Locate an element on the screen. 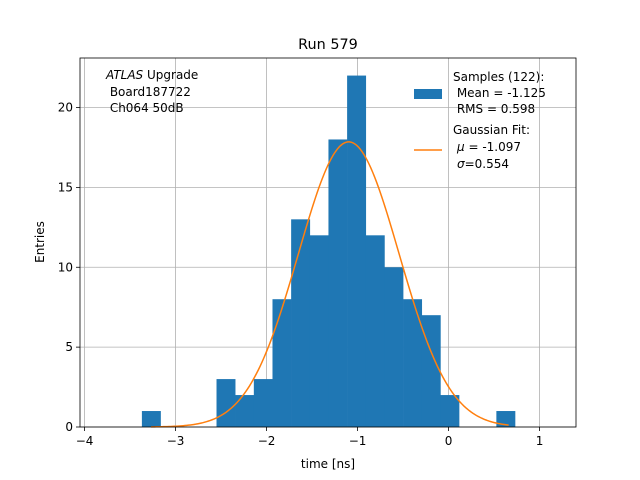 Image resolution: width=640 pixels, height=480 pixels. y-tick-label: 0 is located at coordinates (69, 427).